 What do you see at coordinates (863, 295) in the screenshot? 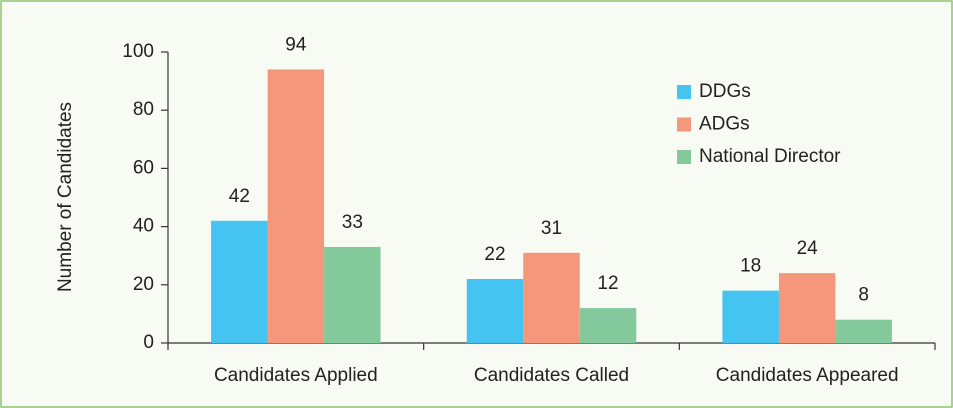
I see `data-label: 8` at bounding box center [863, 295].